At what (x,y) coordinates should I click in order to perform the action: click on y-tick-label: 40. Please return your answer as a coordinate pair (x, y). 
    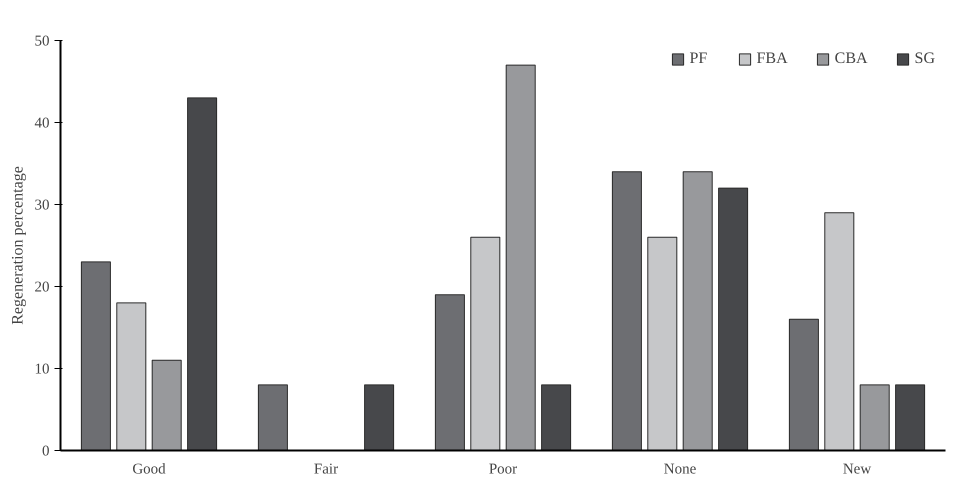
    Looking at the image, I should click on (42, 124).